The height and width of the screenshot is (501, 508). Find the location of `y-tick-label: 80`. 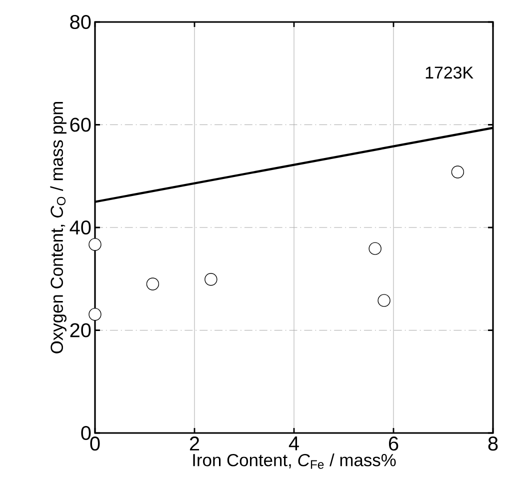

y-tick-label: 80 is located at coordinates (80, 22).